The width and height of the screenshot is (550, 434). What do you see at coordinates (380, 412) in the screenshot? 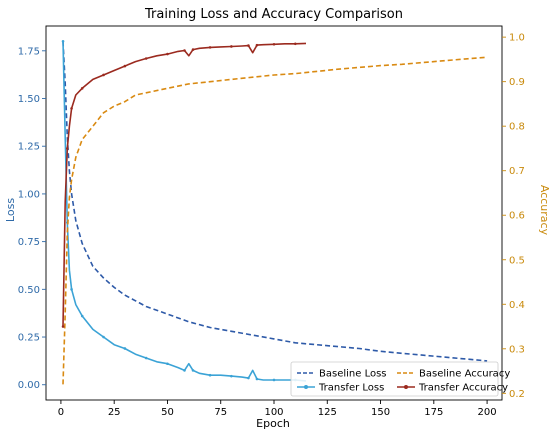
I see `x-tick-label: 150` at bounding box center [380, 412].